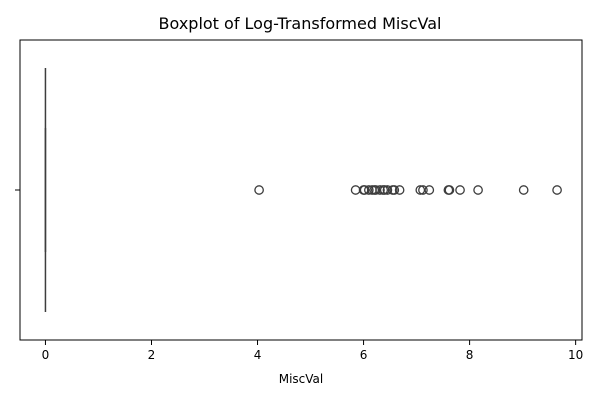 Image resolution: width=600 pixels, height=400 pixels. Describe the element at coordinates (46, 355) in the screenshot. I see `x-tick-label-0: 0` at that location.